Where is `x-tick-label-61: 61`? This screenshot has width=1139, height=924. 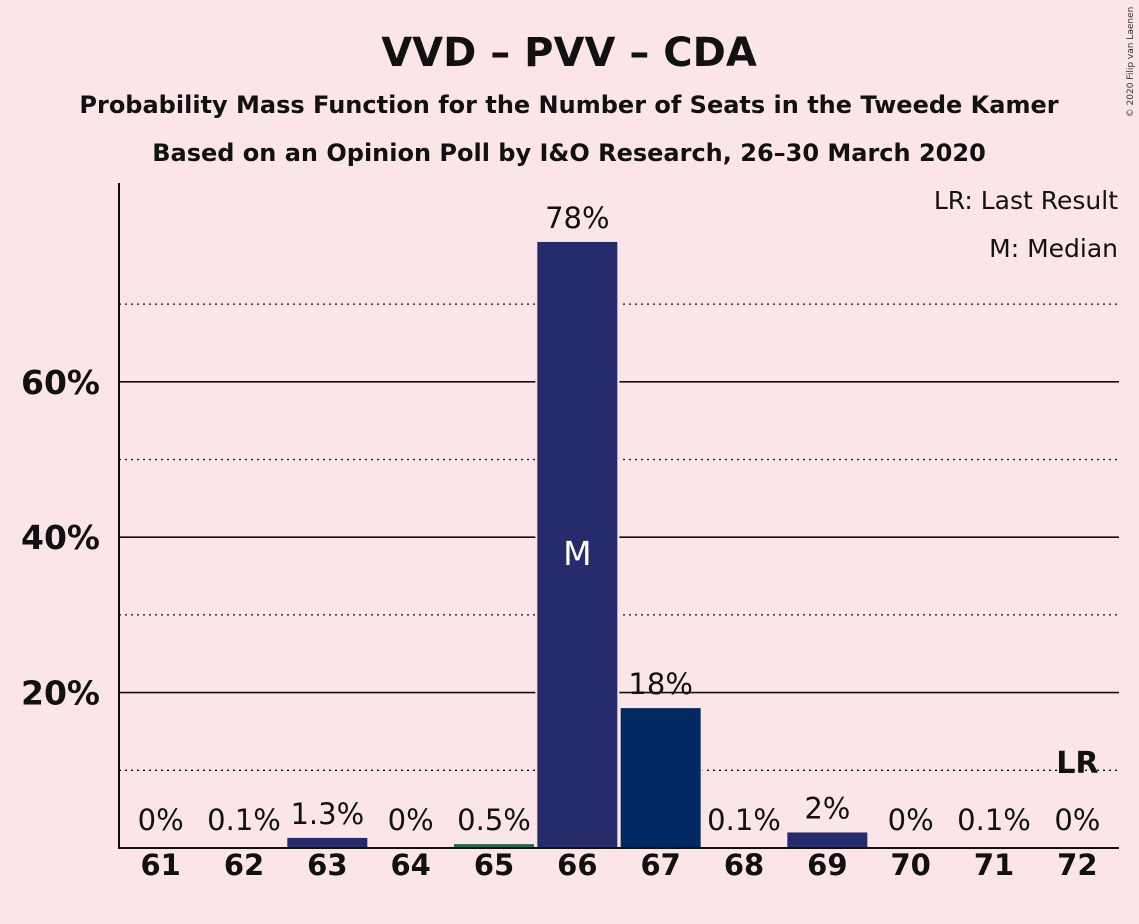
x-tick-label-61: 61 is located at coordinates (160, 865).